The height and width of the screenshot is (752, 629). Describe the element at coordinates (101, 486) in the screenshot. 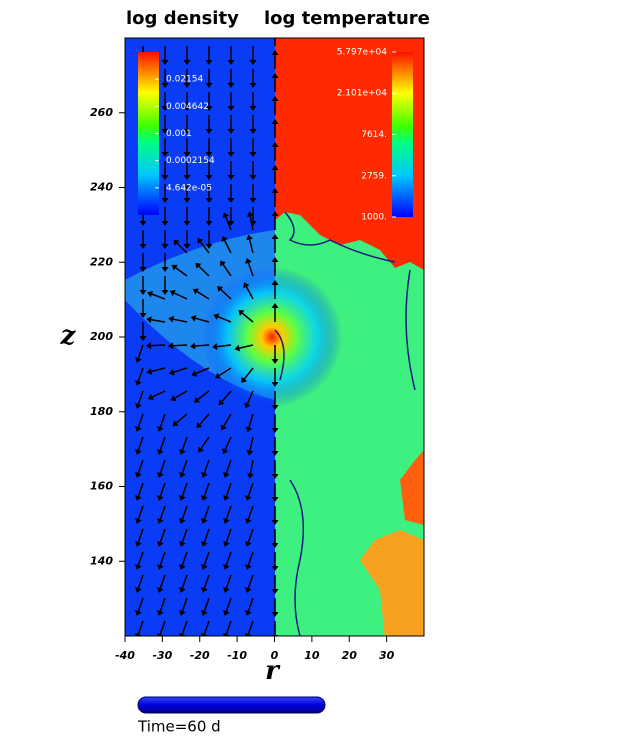

I see `y-tick-label: 160` at that location.